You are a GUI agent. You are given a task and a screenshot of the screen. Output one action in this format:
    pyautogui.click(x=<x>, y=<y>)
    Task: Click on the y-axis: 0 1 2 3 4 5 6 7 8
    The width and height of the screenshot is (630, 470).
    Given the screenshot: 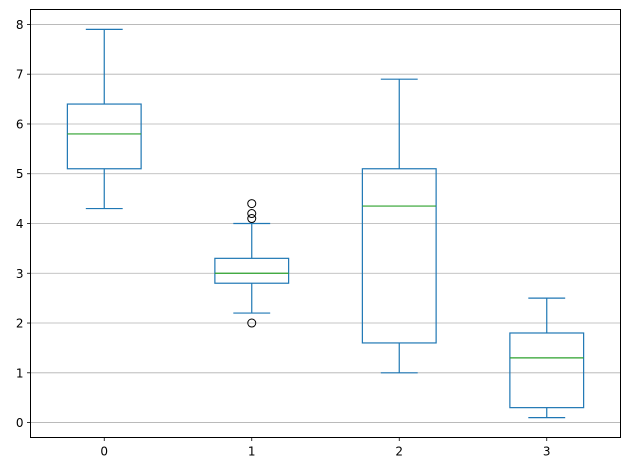 What is the action you would take?
    pyautogui.click(x=23, y=224)
    